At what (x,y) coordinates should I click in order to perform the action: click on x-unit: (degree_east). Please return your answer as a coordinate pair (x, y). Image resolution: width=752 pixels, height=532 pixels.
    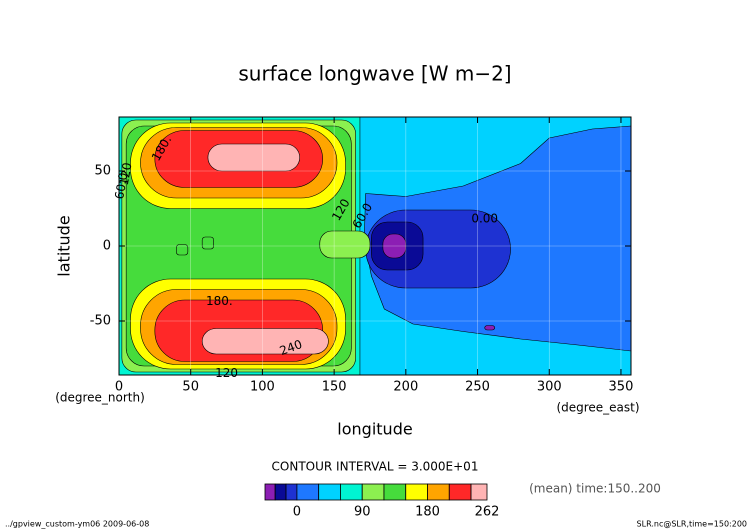
    Looking at the image, I should click on (597, 408).